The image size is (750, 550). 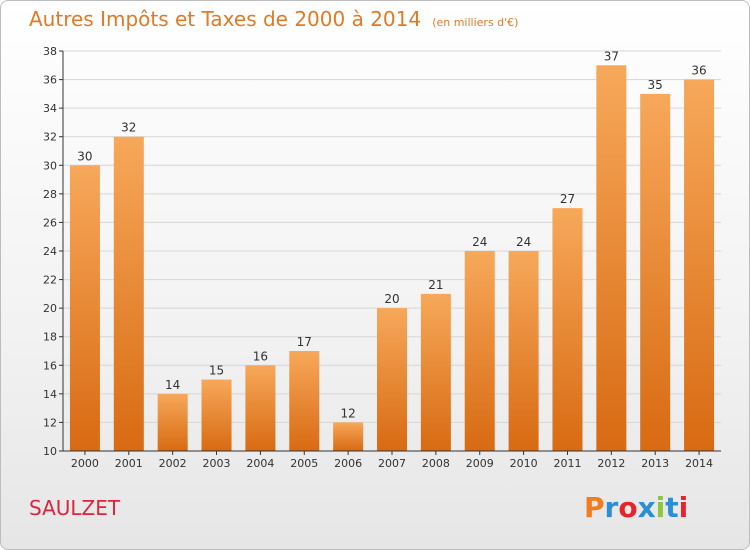 I want to click on bar-value-label: 32, so click(x=128, y=128).